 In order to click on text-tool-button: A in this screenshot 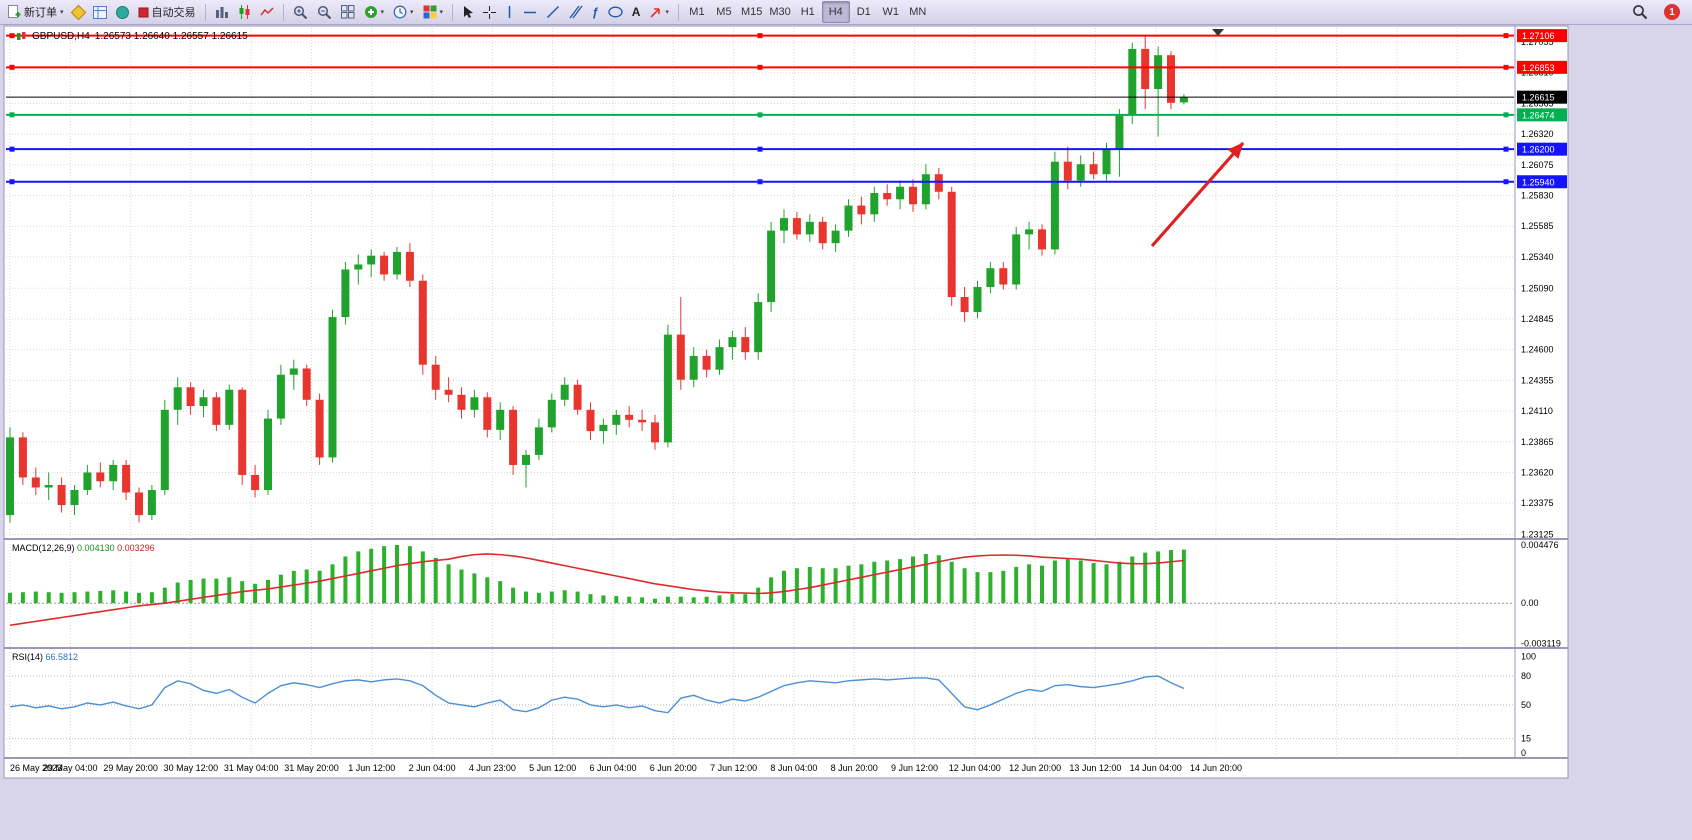, I will do `click(636, 12)`.